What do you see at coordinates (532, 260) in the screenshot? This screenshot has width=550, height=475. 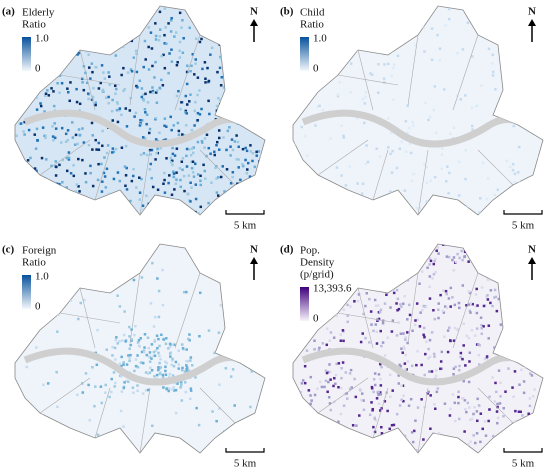 I see `north-arrowhead` at bounding box center [532, 260].